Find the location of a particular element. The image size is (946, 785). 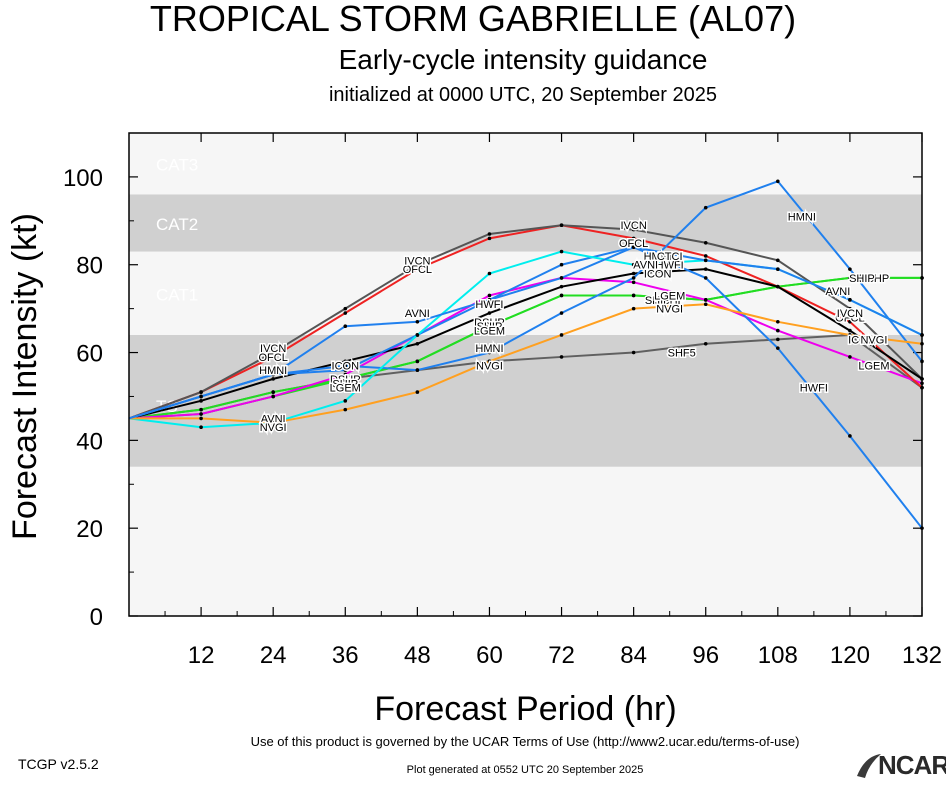

y-tick-label: 40 is located at coordinates (89, 441).